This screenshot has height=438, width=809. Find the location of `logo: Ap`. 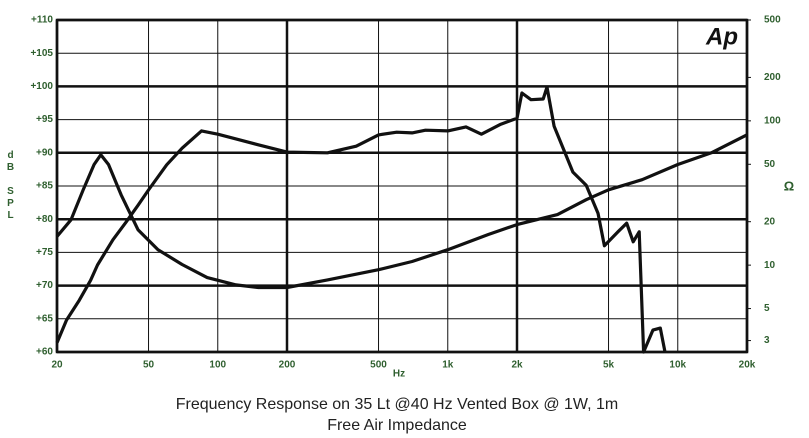

logo: Ap is located at coordinates (721, 36).